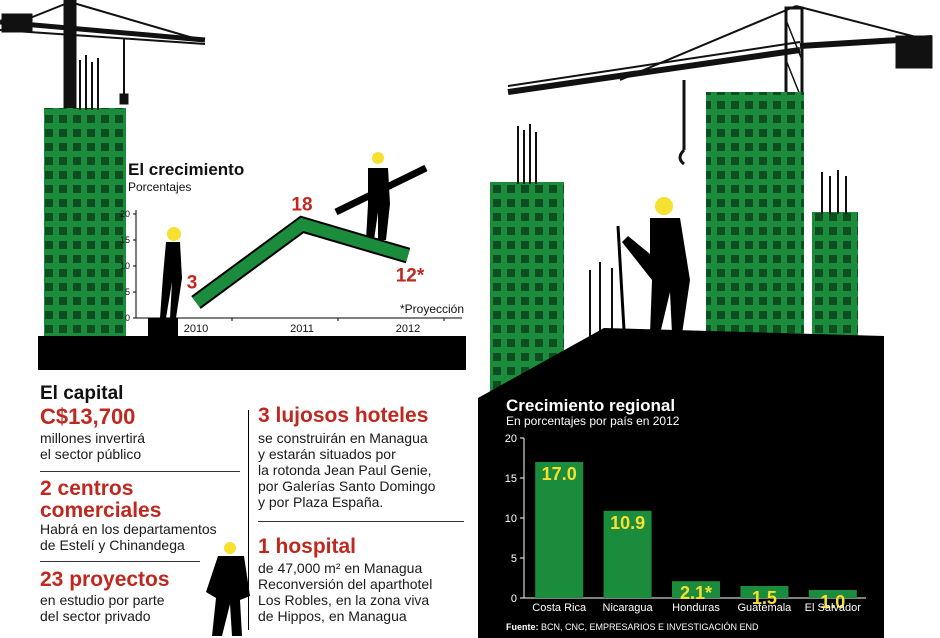 The height and width of the screenshot is (638, 940). Describe the element at coordinates (103, 56) in the screenshot. I see `left-crane` at that location.